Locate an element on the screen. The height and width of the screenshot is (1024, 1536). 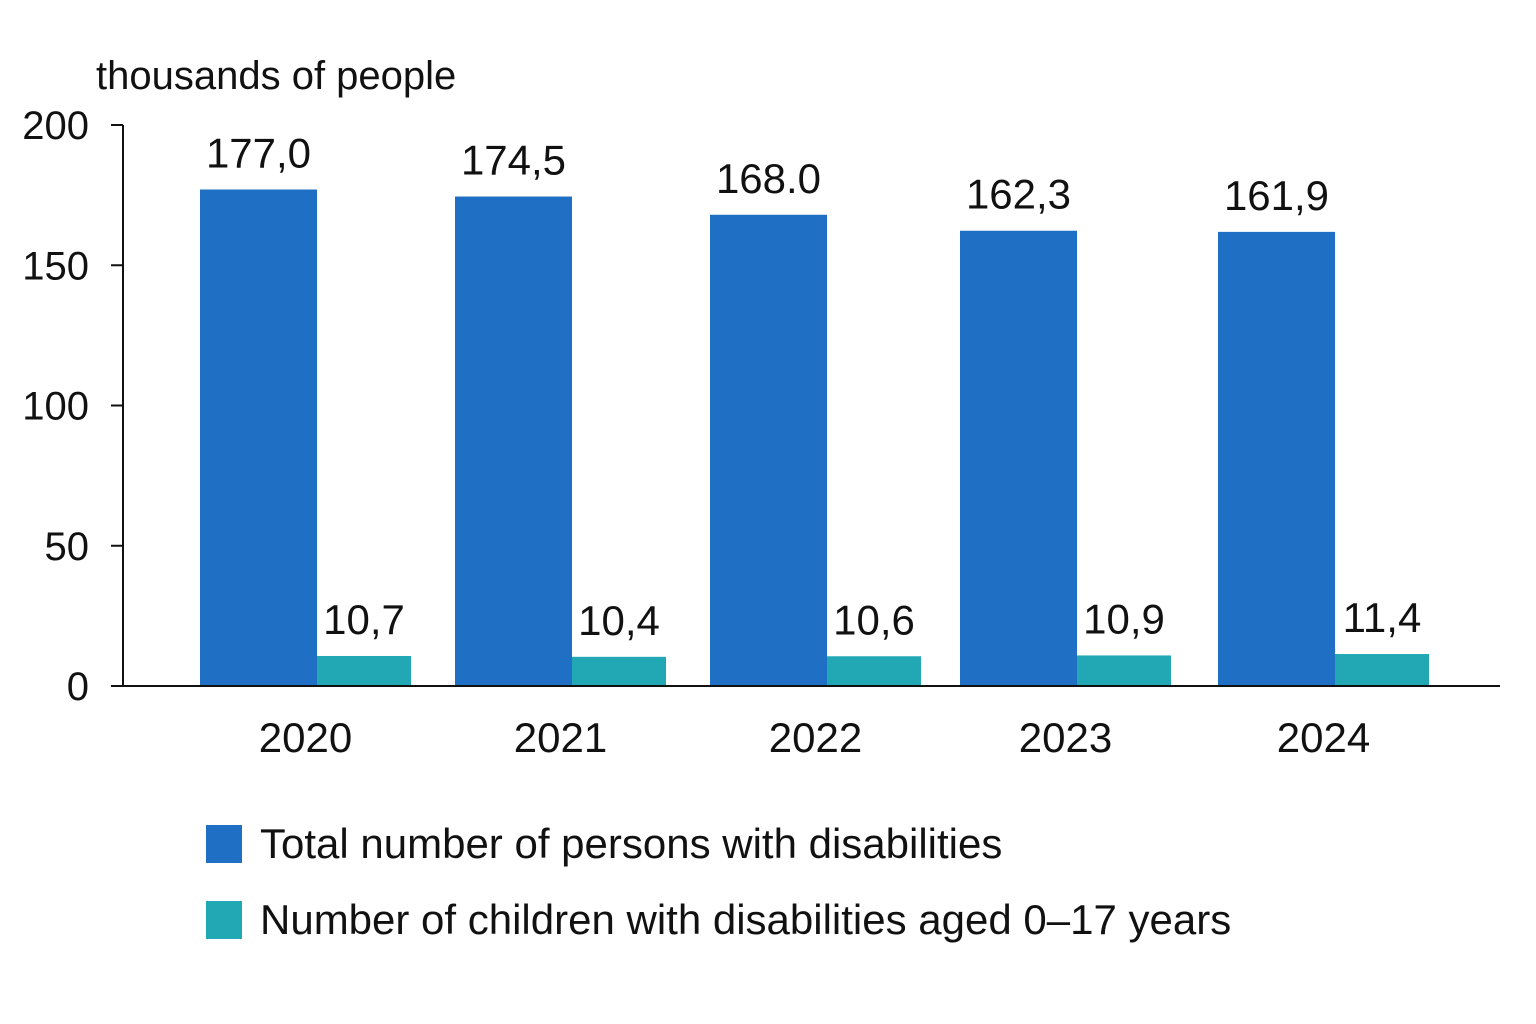
bar-children-2020 is located at coordinates (364, 670).